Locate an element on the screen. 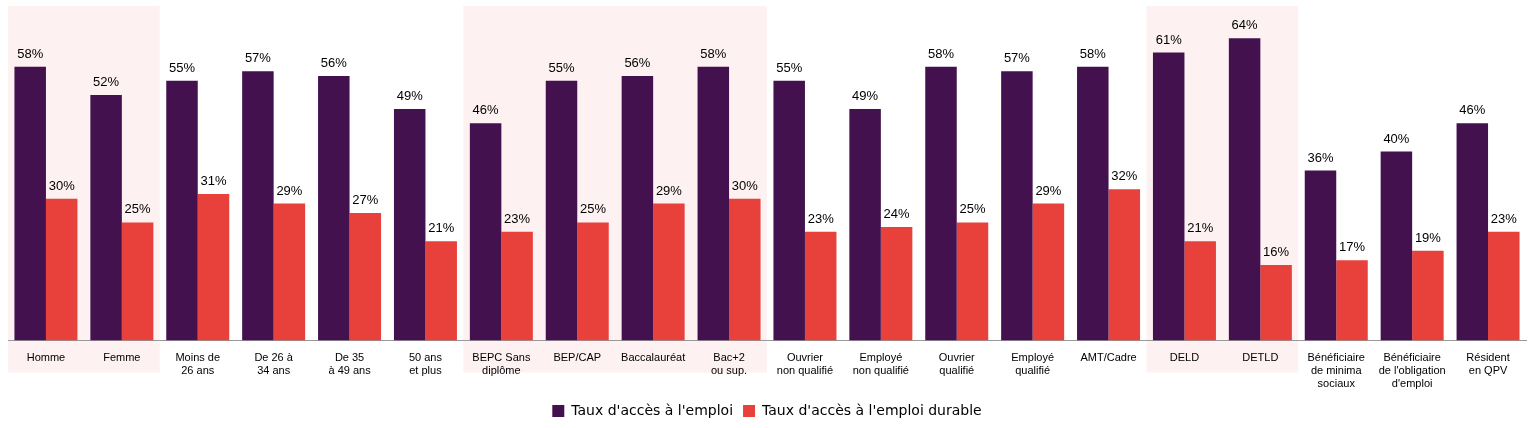 This screenshot has width=1530, height=428. legend-label: Taux d'accès à l'emploi durable is located at coordinates (871, 409).